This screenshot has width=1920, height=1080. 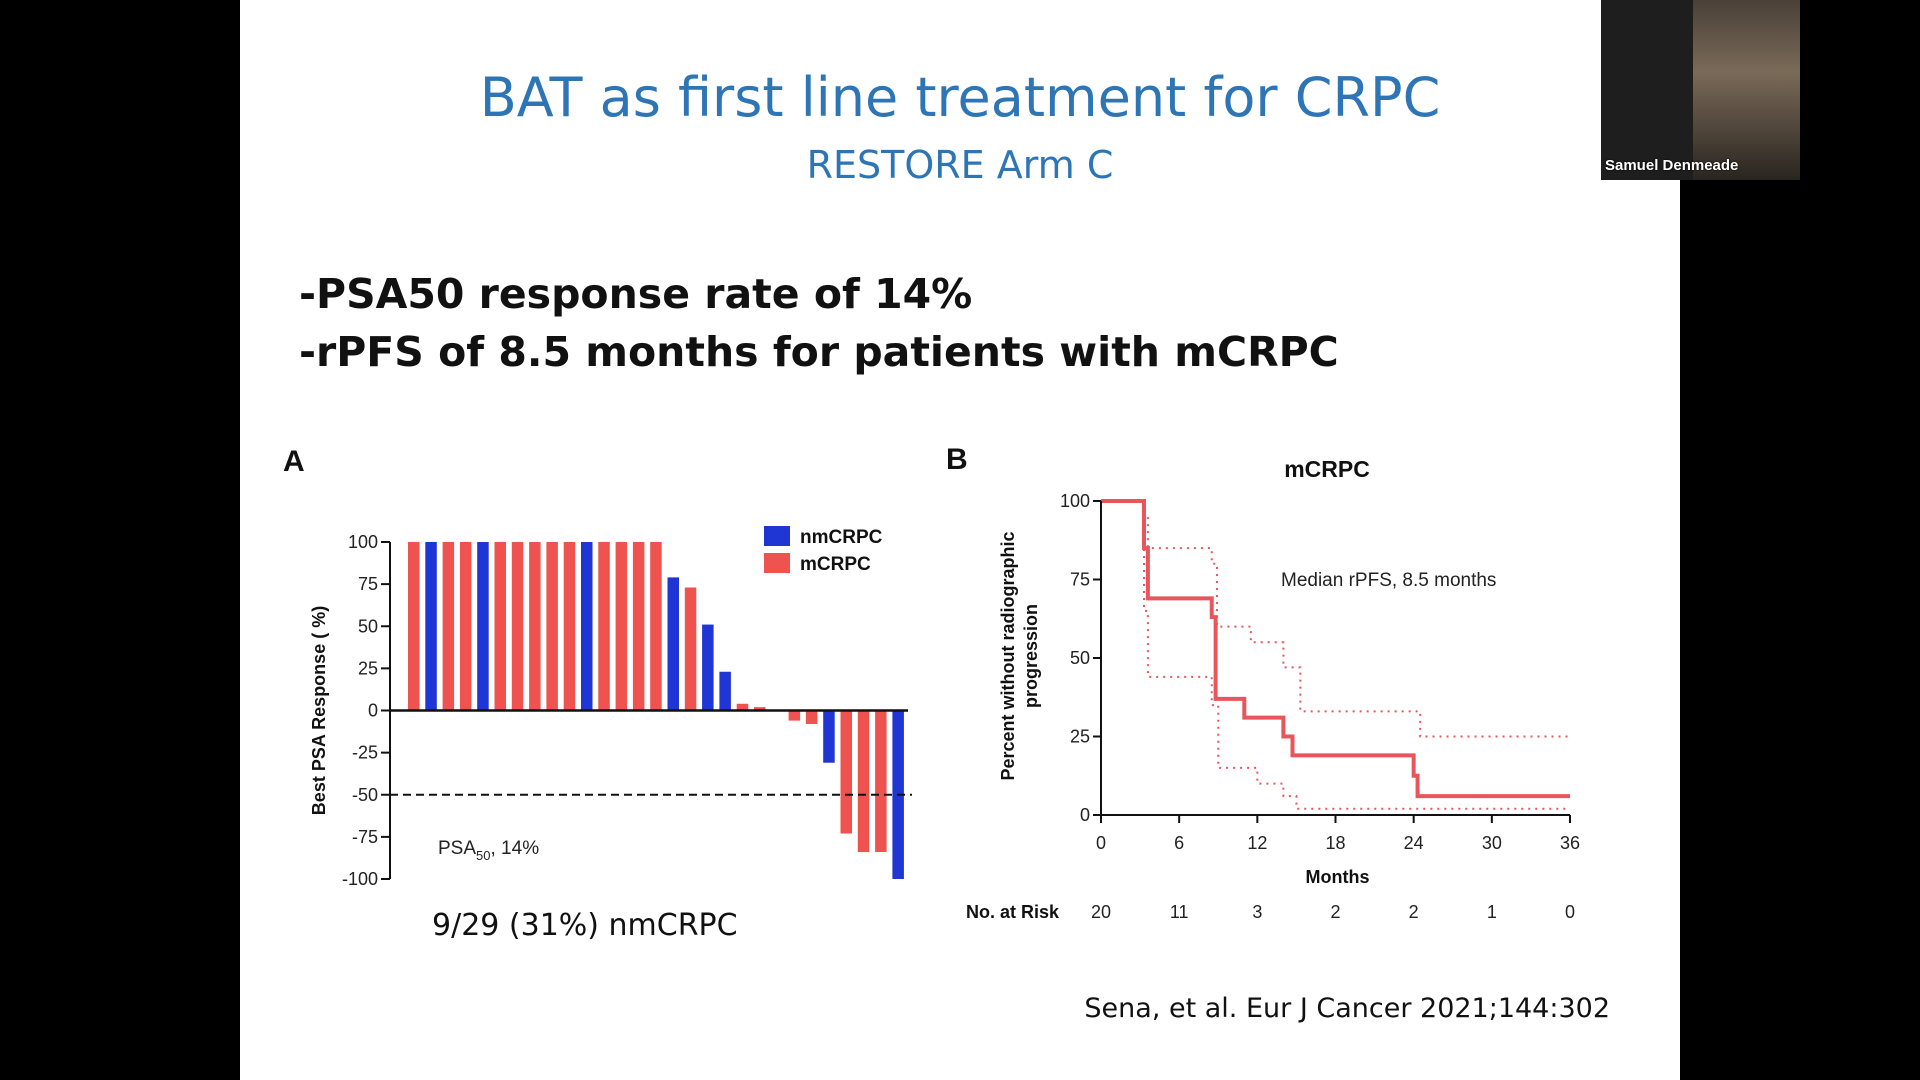 I want to click on risk-table-label: No. at Risk, so click(x=1013, y=912).